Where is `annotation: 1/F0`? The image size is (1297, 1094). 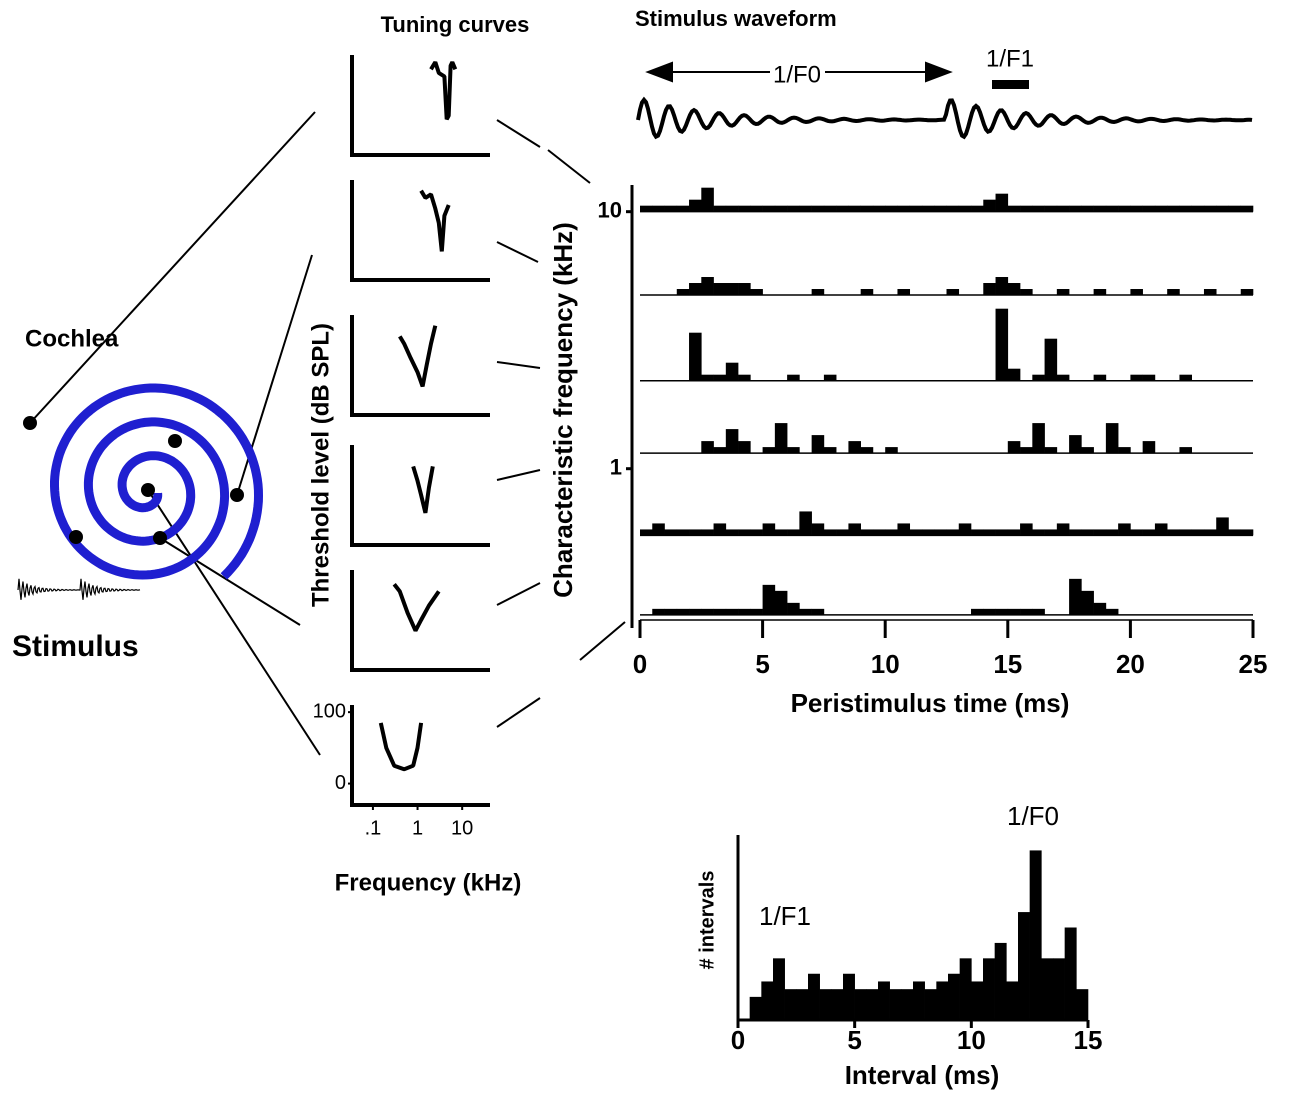 annotation: 1/F0 is located at coordinates (1033, 816).